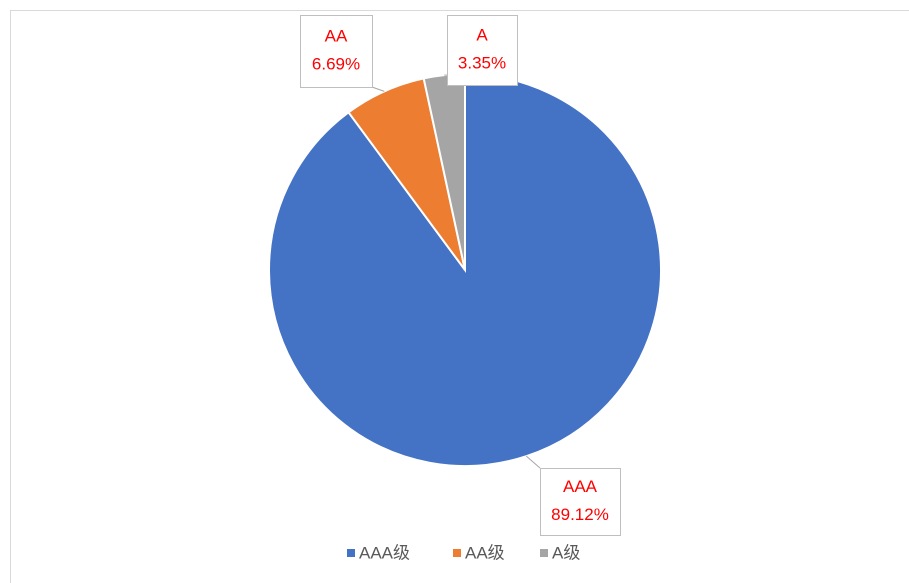 The width and height of the screenshot is (909, 583). I want to click on legend-label: AAA级, so click(384, 552).